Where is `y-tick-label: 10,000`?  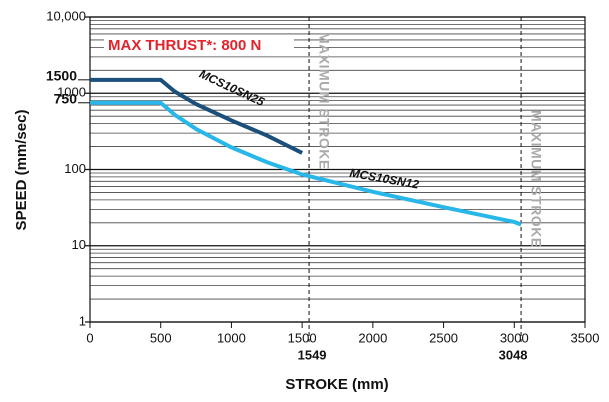 y-tick-label: 10,000 is located at coordinates (66, 15).